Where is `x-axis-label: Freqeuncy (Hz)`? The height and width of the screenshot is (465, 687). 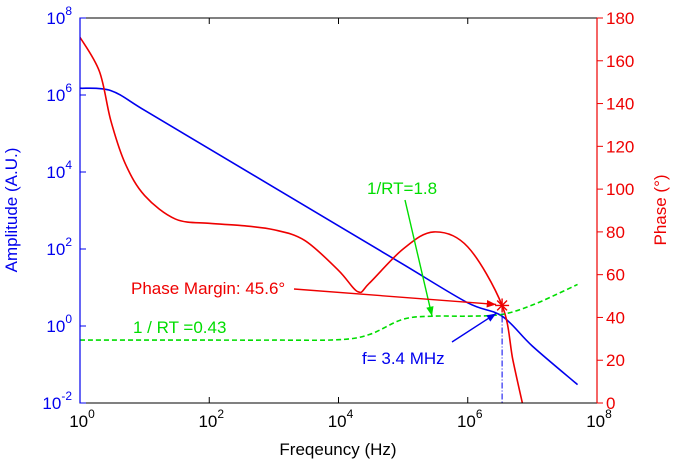 x-axis-label: Freqeuncy (Hz) is located at coordinates (337, 449).